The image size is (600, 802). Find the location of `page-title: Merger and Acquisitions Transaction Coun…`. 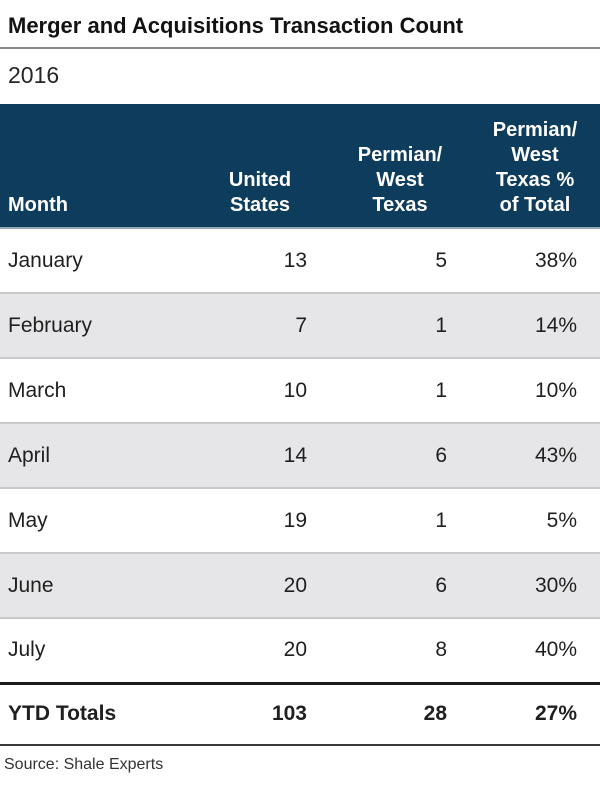

page-title: Merger and Acquisitions Transaction Coun… is located at coordinates (300, 24).